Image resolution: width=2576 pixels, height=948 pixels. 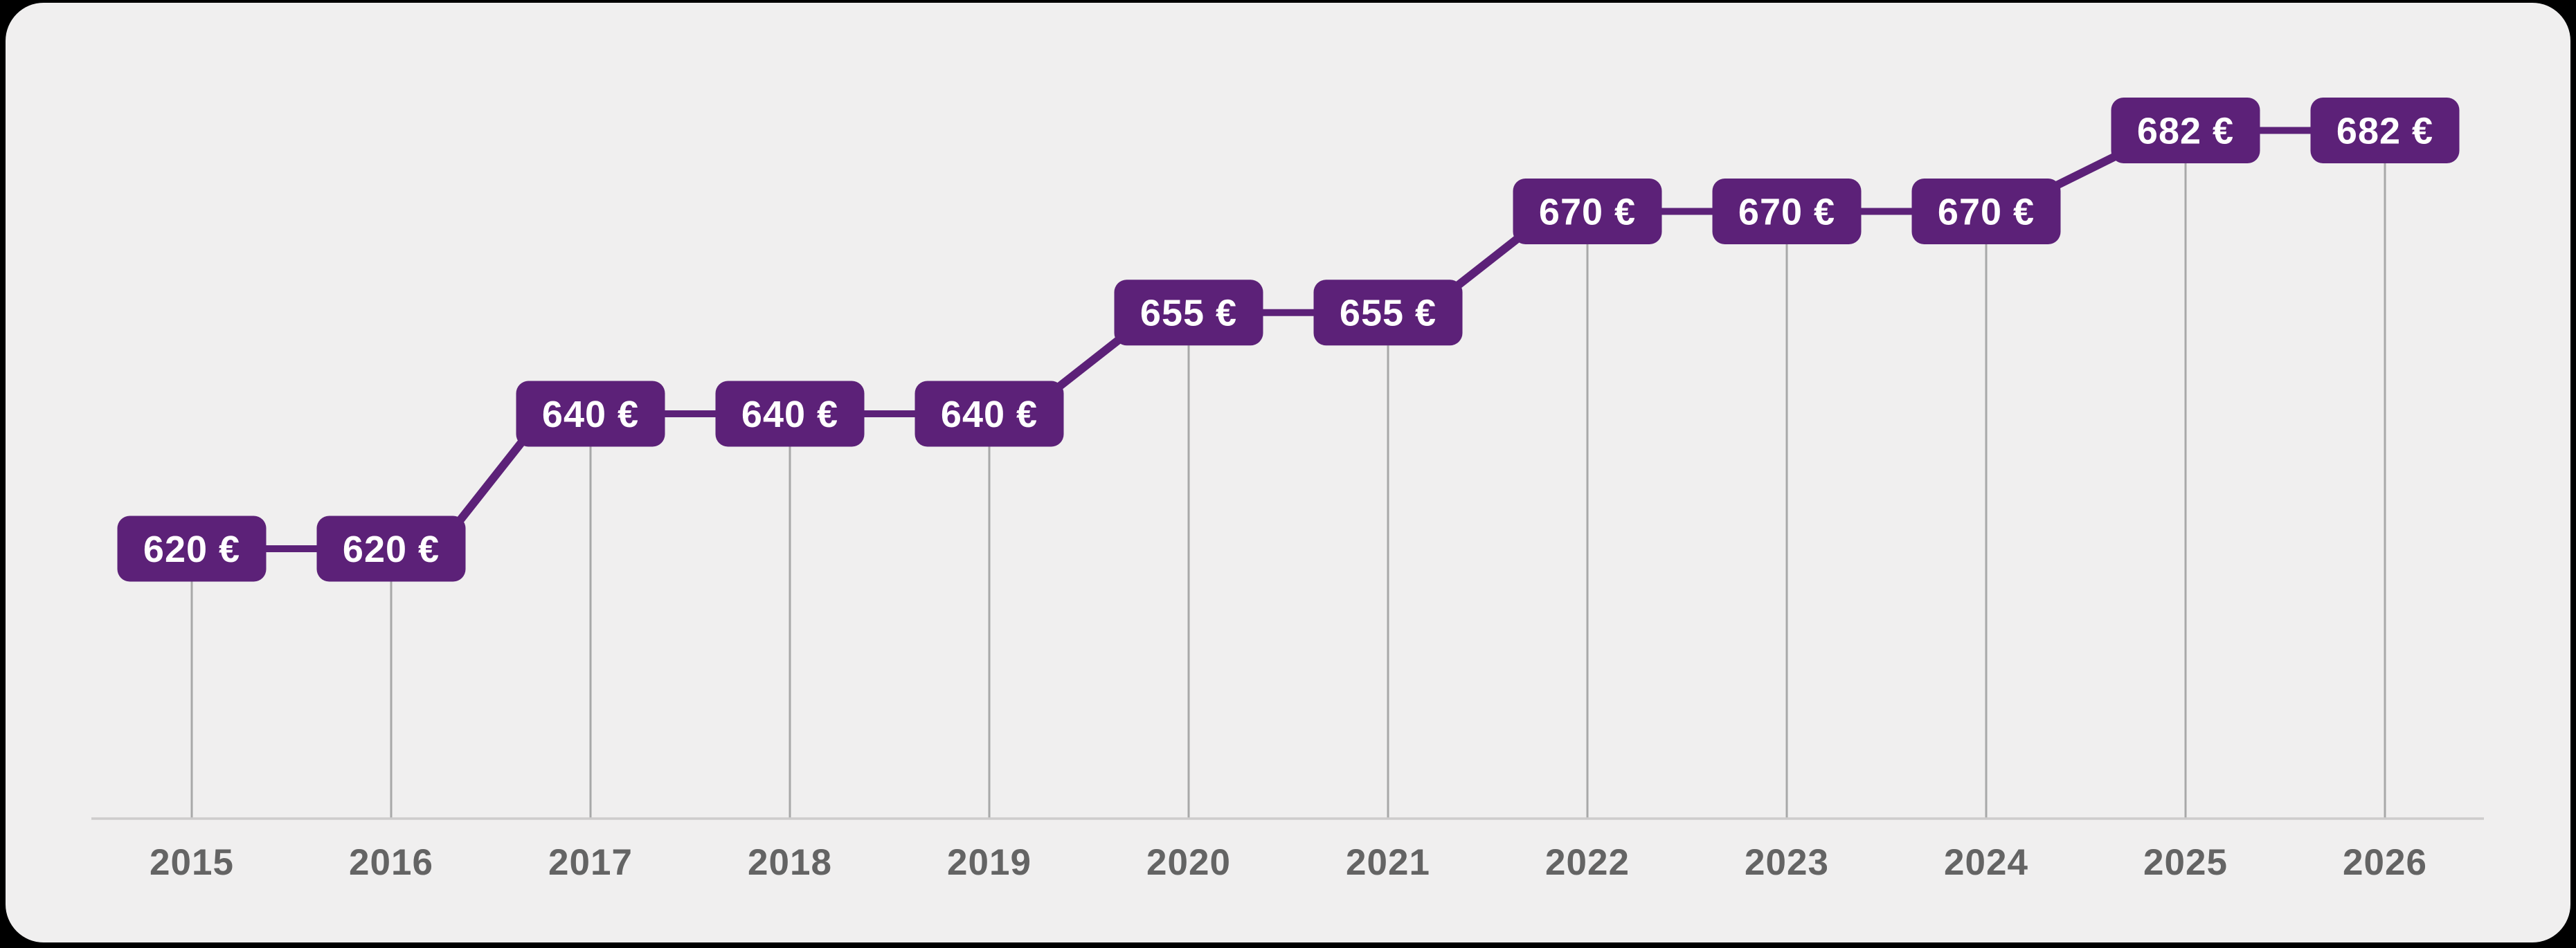 I want to click on value-badge-2023: 670 €, so click(x=1787, y=211).